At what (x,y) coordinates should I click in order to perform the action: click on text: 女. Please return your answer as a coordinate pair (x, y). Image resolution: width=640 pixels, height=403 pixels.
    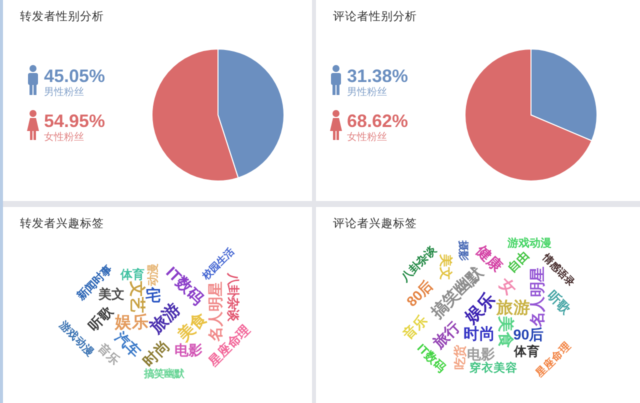
    Looking at the image, I should click on (507, 286).